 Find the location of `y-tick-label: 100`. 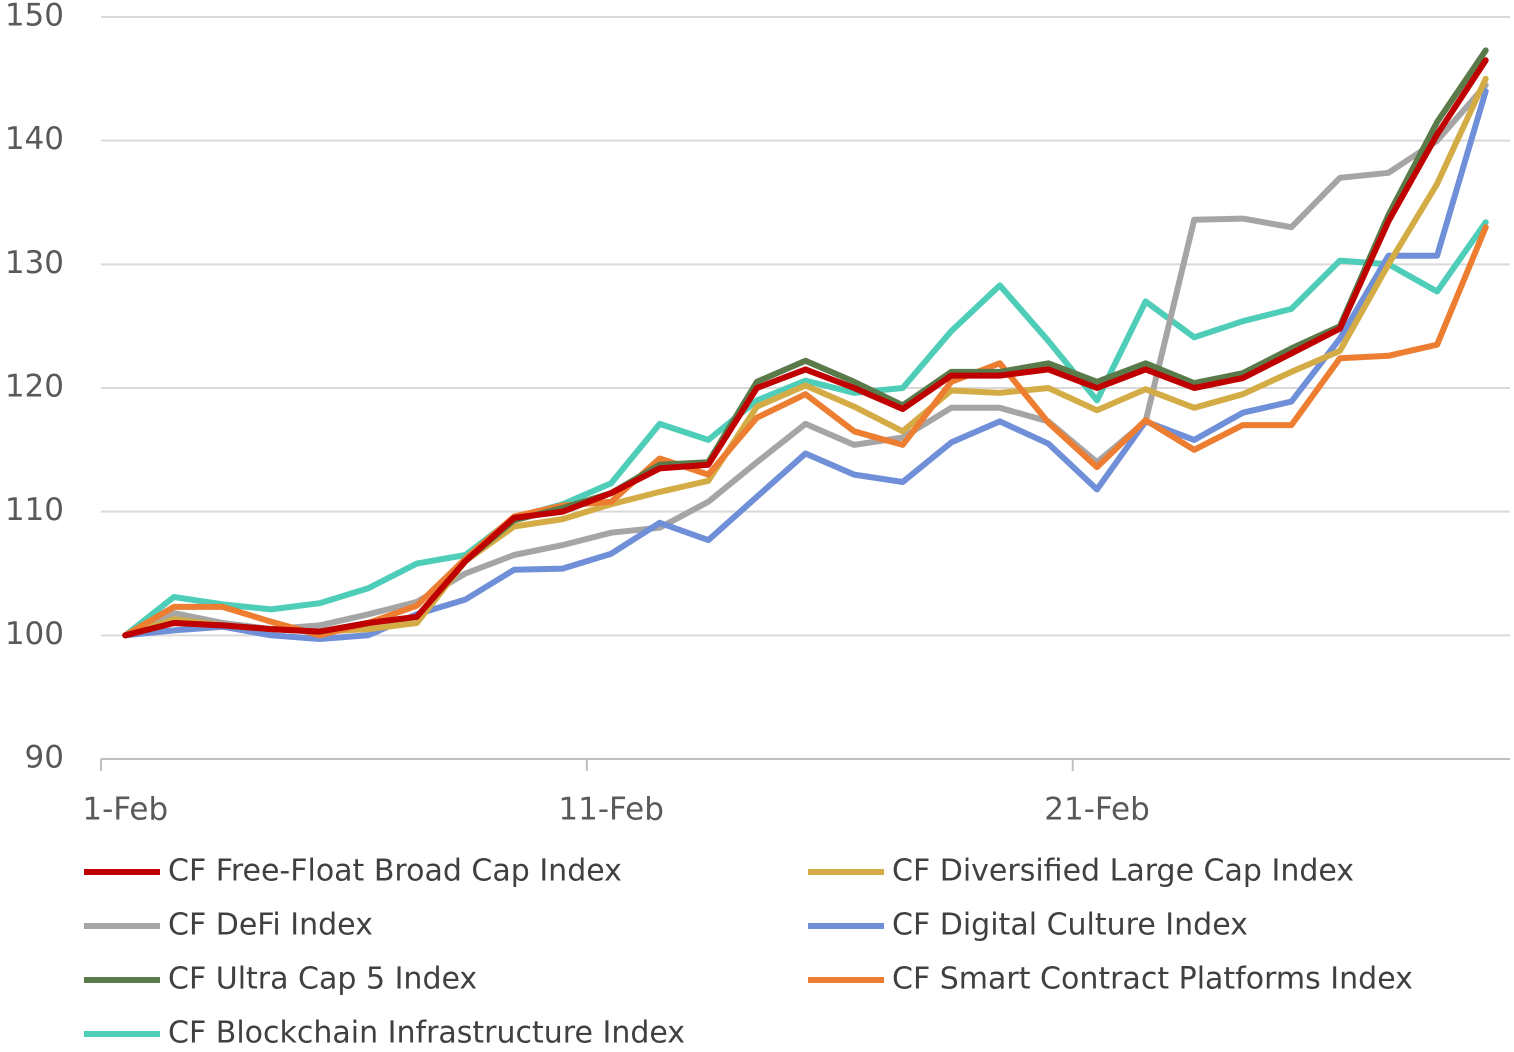

y-tick-label: 100 is located at coordinates (34, 634).